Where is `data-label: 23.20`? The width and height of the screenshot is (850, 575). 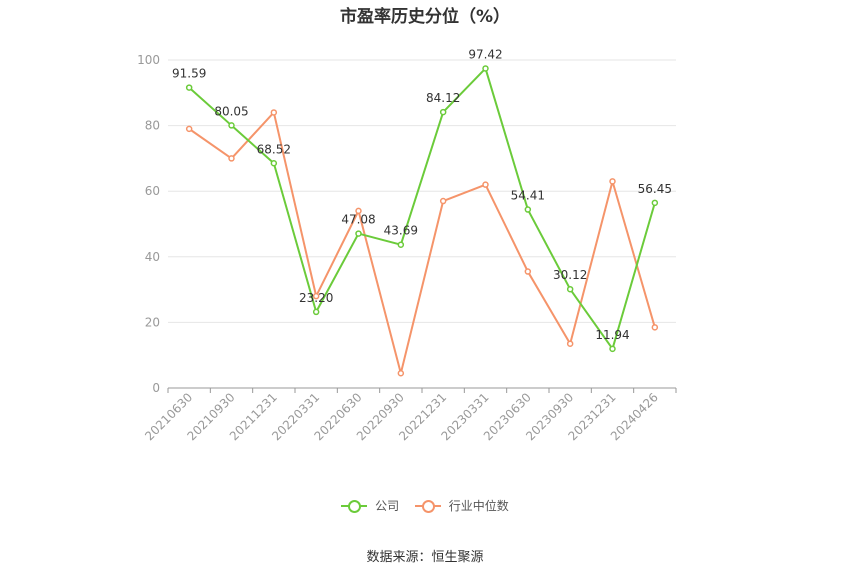 data-label: 23.20 is located at coordinates (316, 298).